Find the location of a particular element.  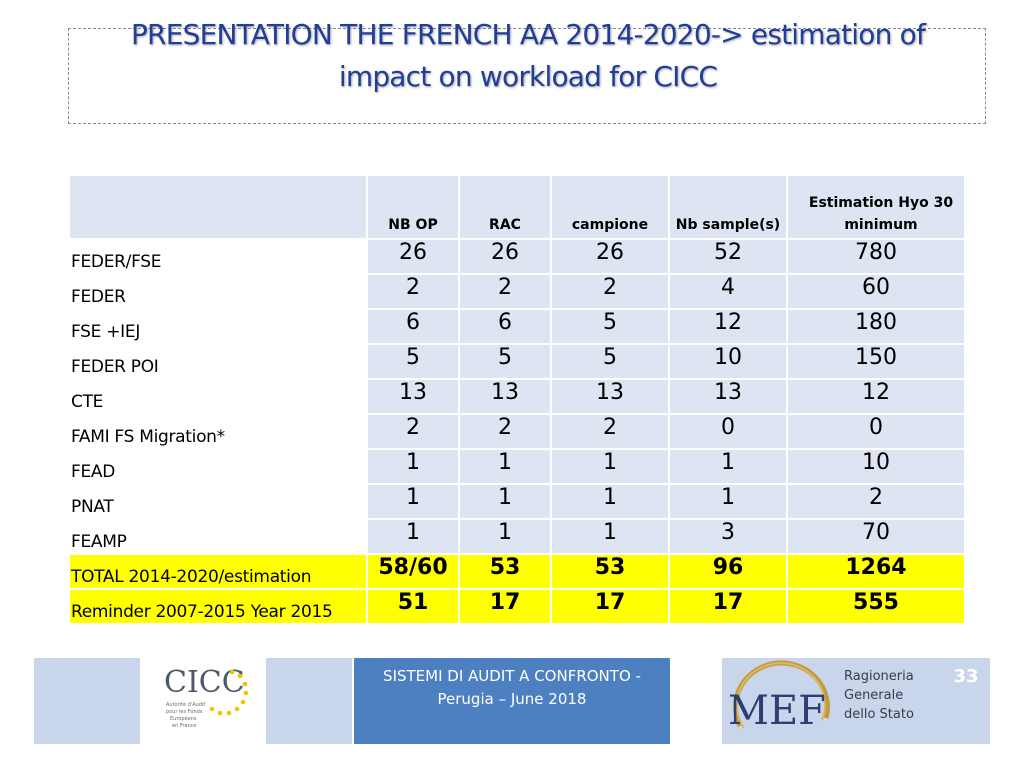

mef-org-line: Ragioneria is located at coordinates (879, 676).